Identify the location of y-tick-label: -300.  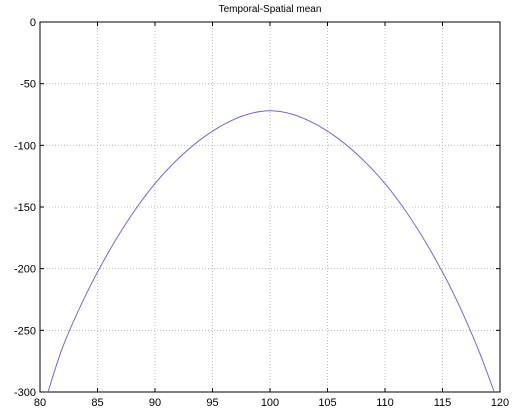
(25, 393).